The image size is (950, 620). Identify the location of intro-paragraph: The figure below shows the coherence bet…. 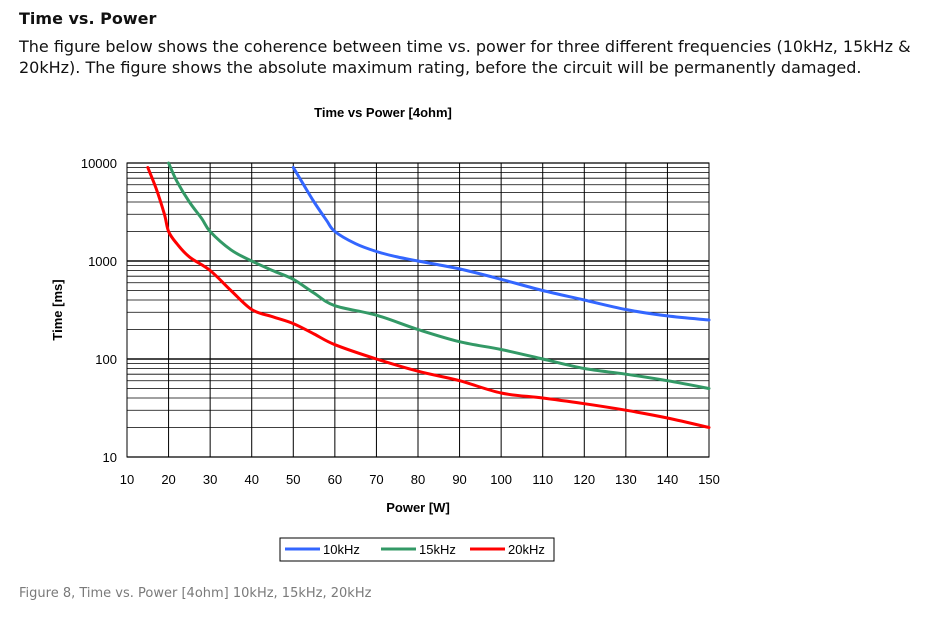
(465, 57).